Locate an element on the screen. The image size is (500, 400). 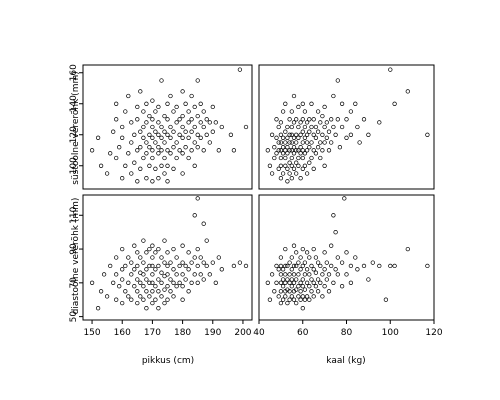
panel-height-vs-diastolic: 50 70 90 110 150 160 170 180 190 200 is located at coordinates (161, 266).